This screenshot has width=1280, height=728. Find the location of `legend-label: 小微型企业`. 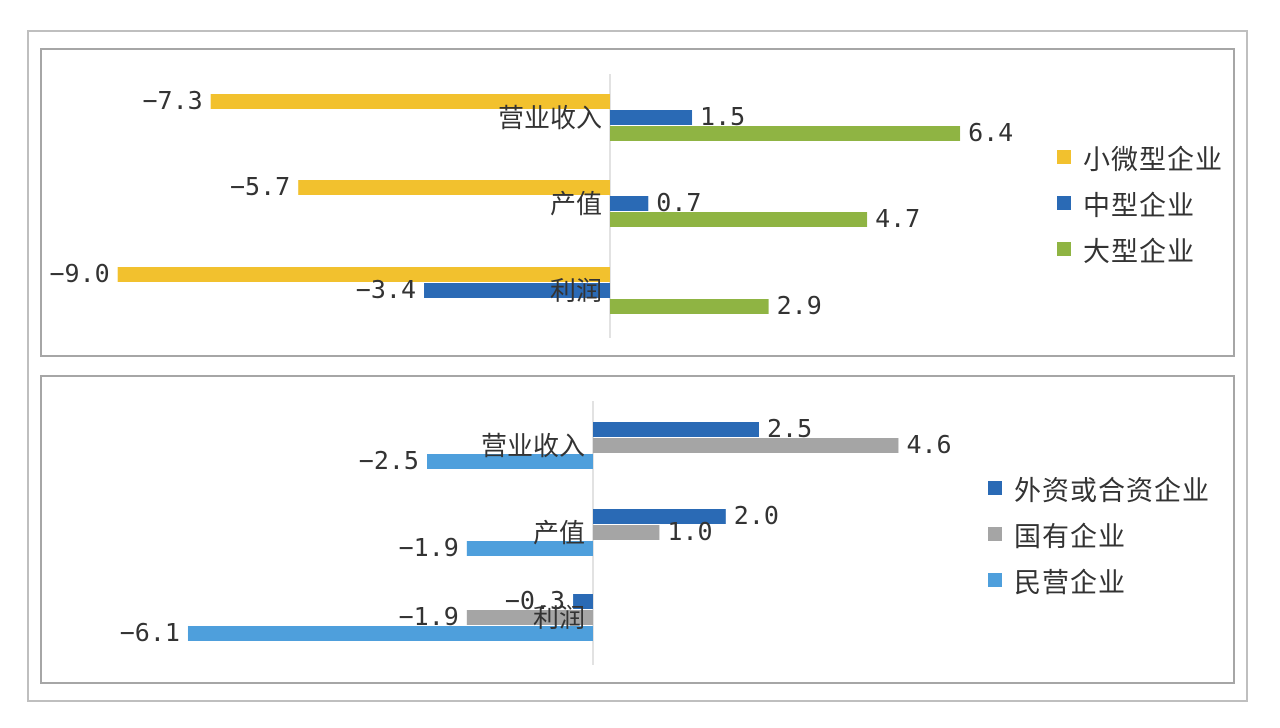

legend-label: 小微型企业 is located at coordinates (1153, 160).